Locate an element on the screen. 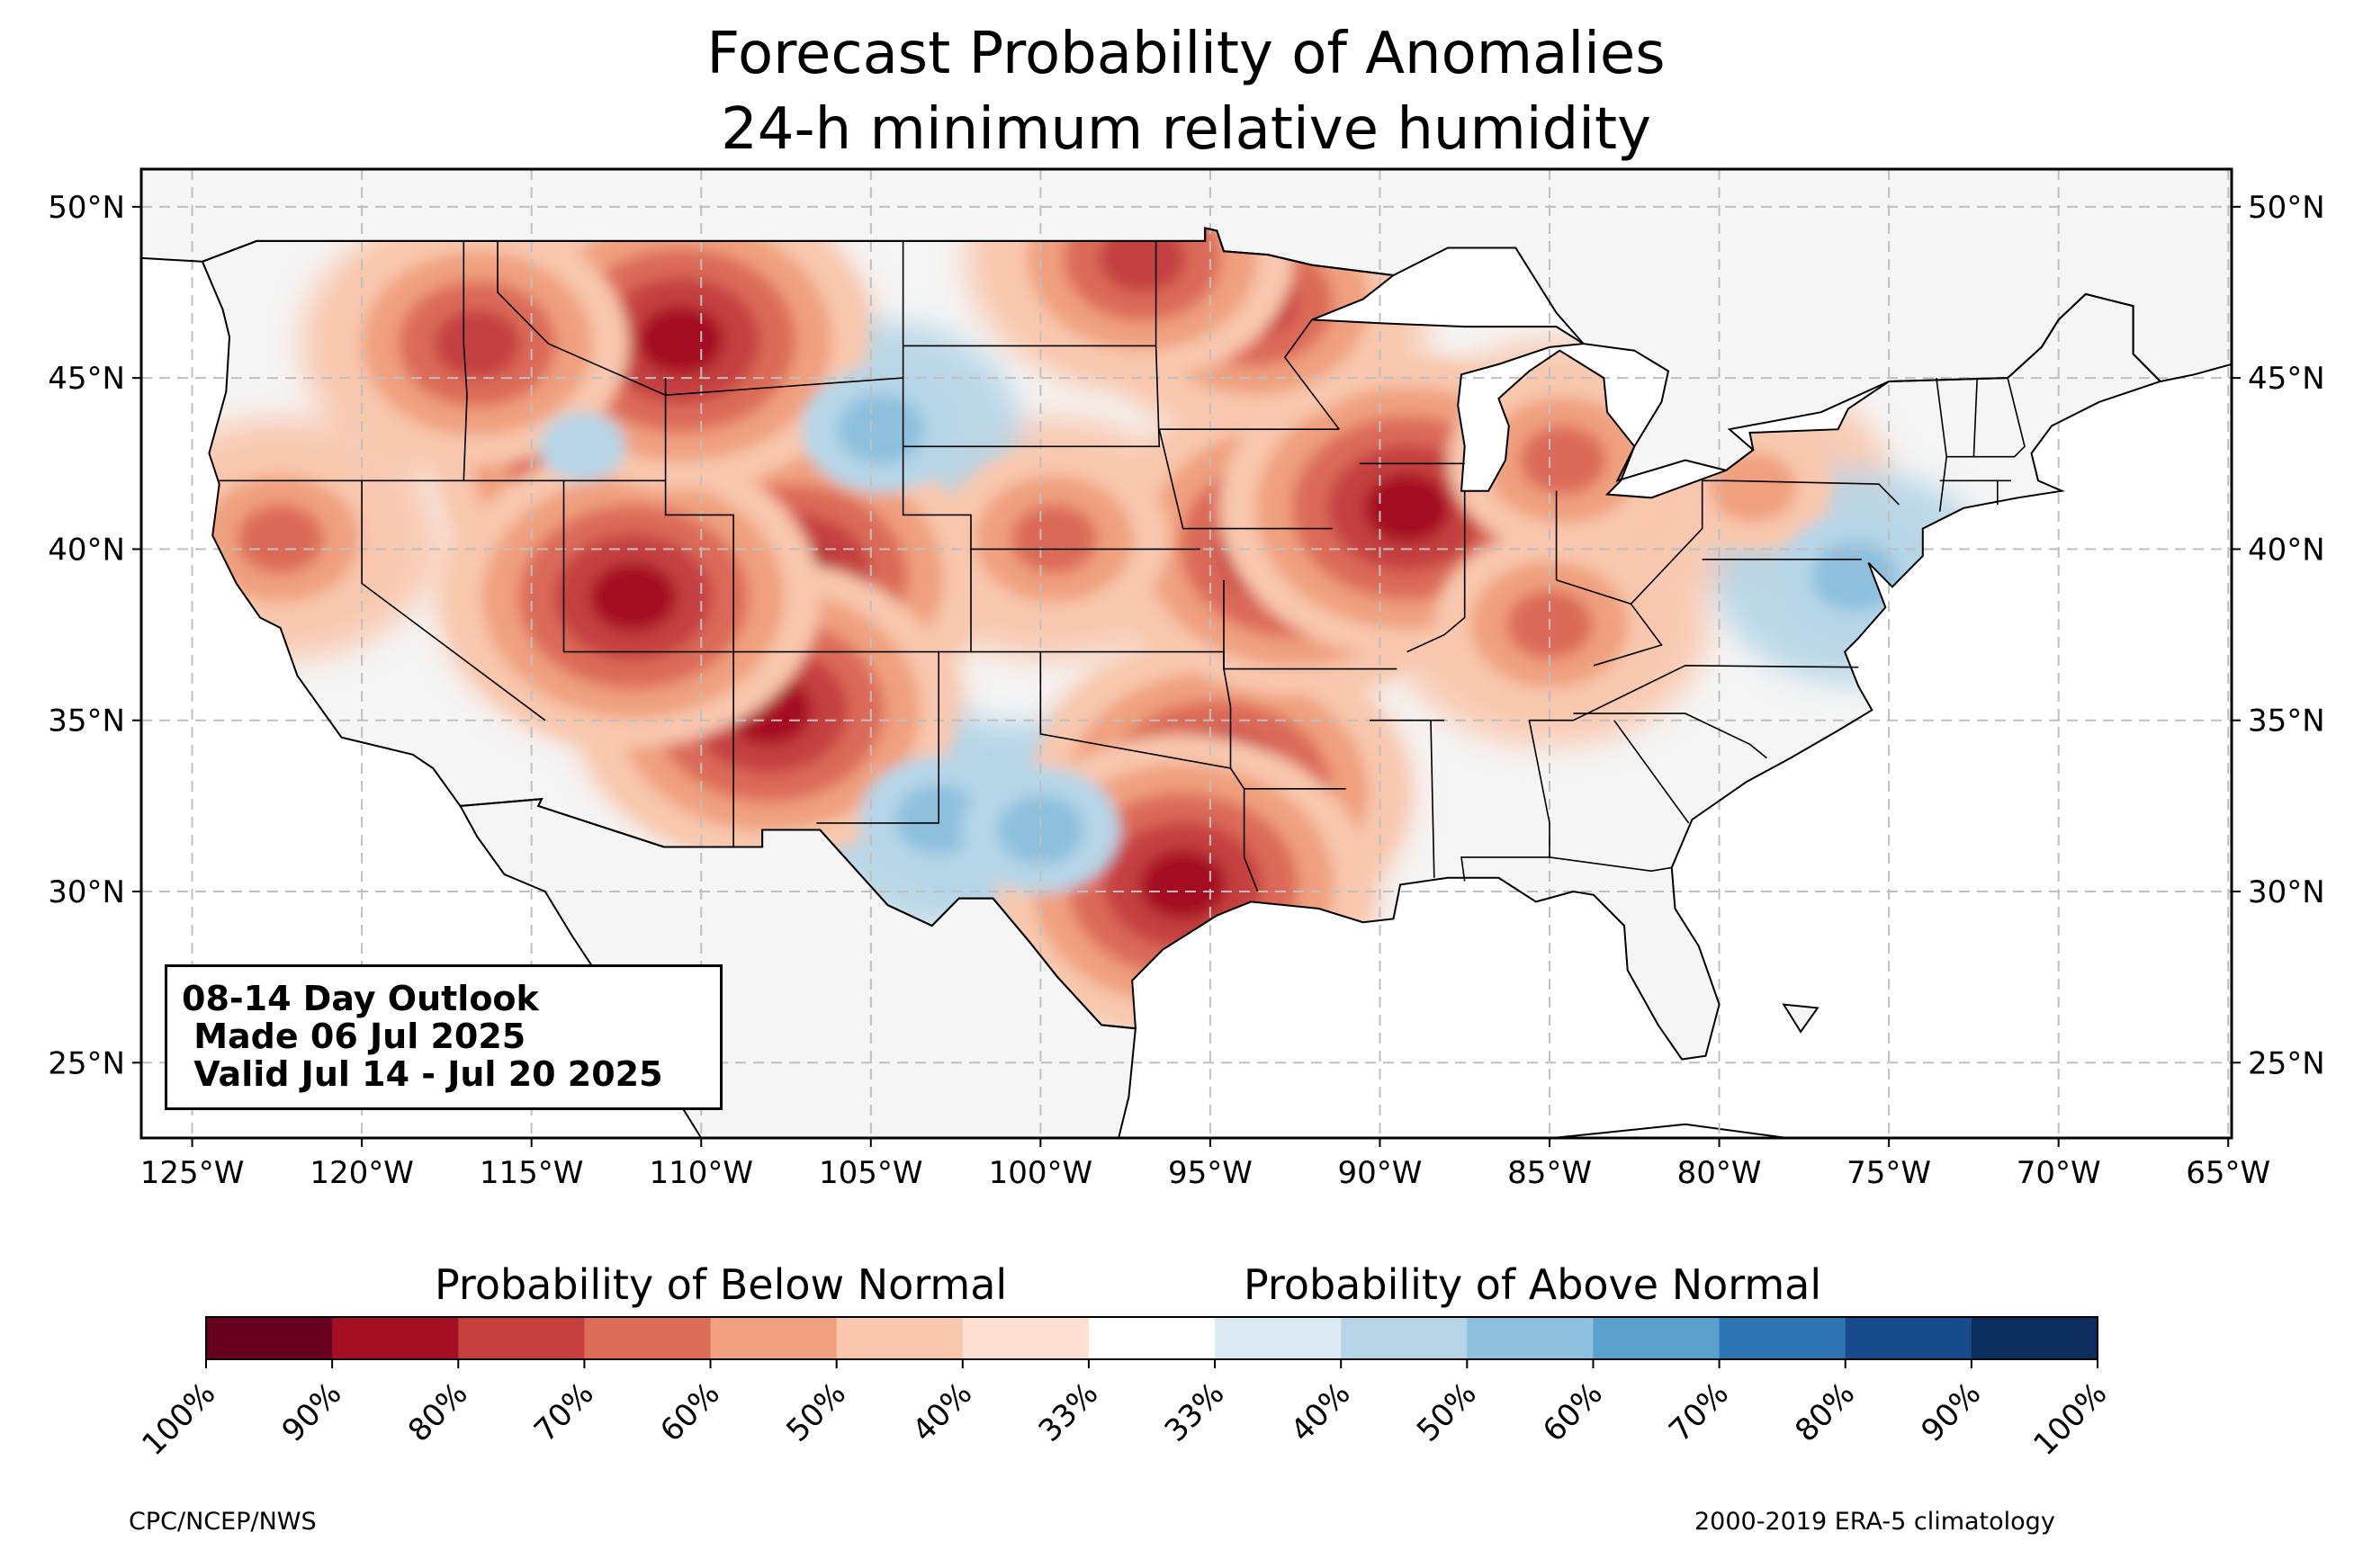  colorbar-tick-label: 90% is located at coordinates (312, 1412).